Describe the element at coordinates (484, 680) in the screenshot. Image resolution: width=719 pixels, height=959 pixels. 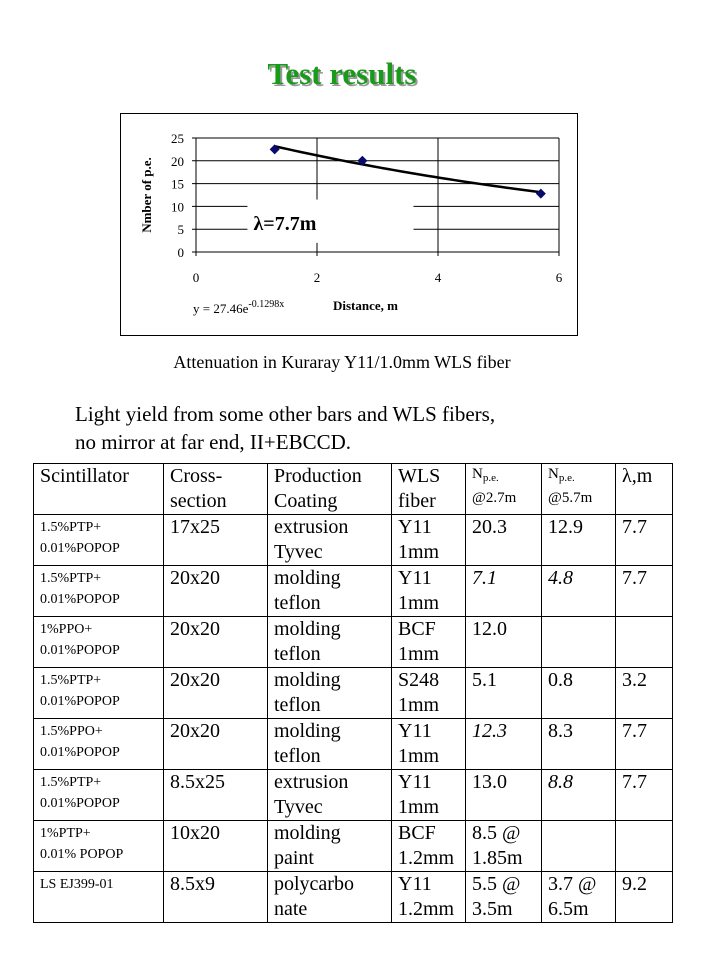
I see `cell-line: 5.1` at that location.